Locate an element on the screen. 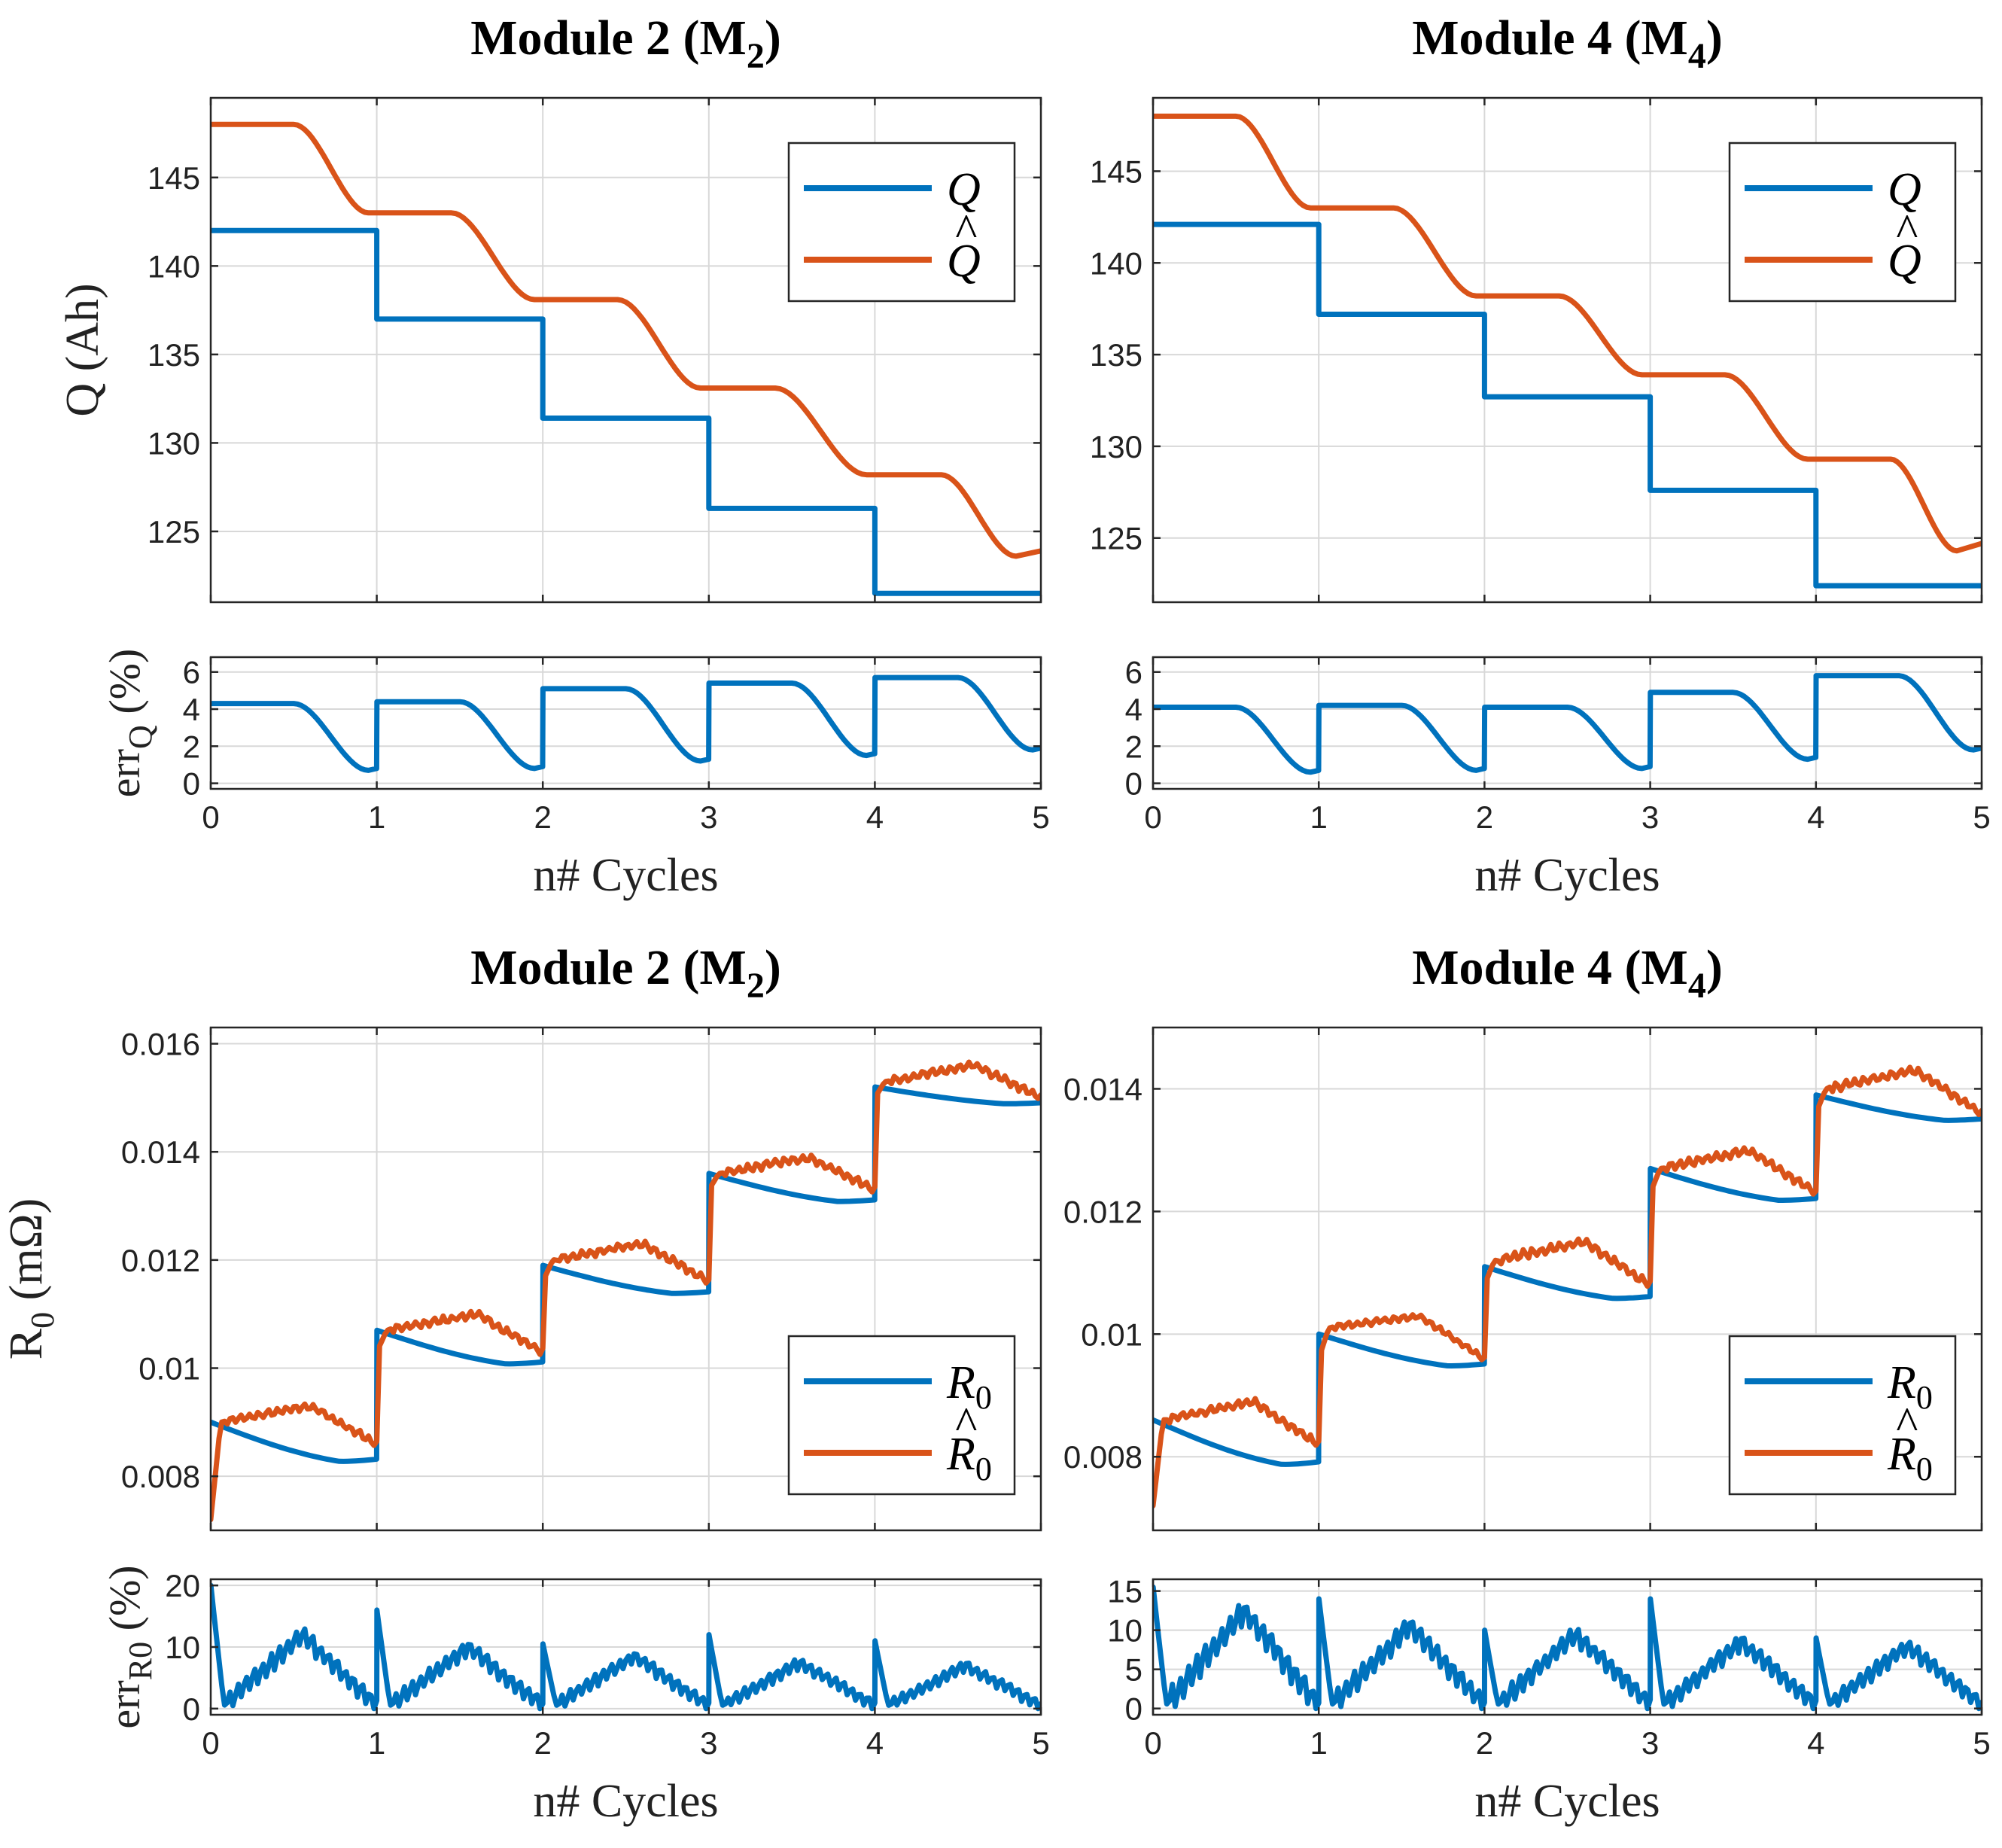 Image resolution: width=2002 pixels, height=1848 pixels. y-axis-label: errQ (%) is located at coordinates (129, 723).